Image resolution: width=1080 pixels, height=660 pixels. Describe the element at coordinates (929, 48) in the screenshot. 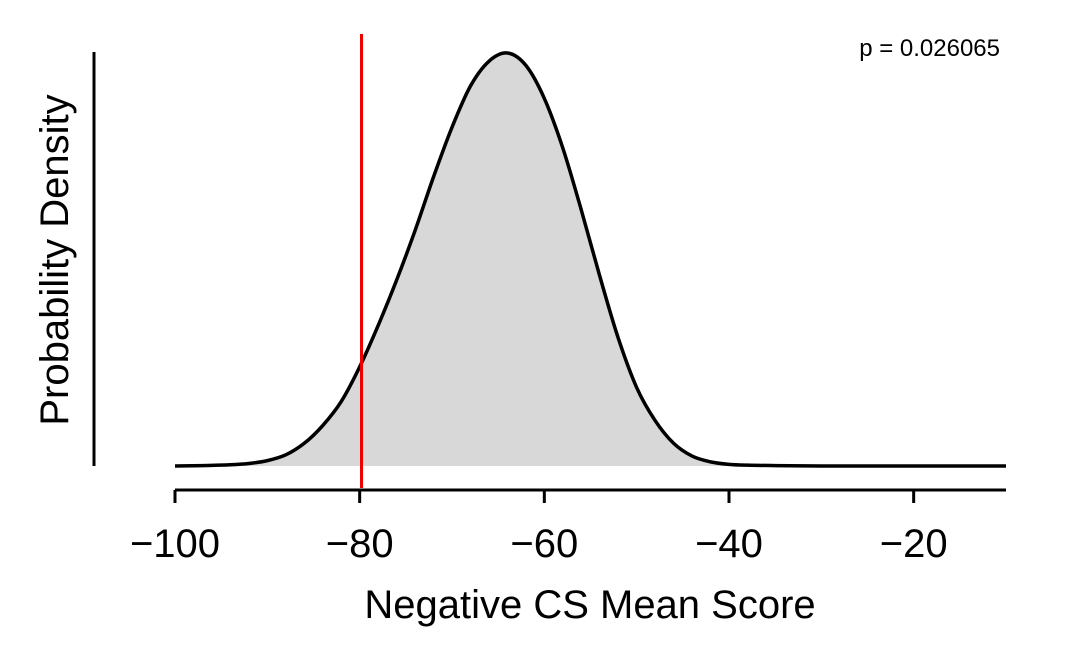

I see `p-value-annotation: p = 0.026065` at that location.